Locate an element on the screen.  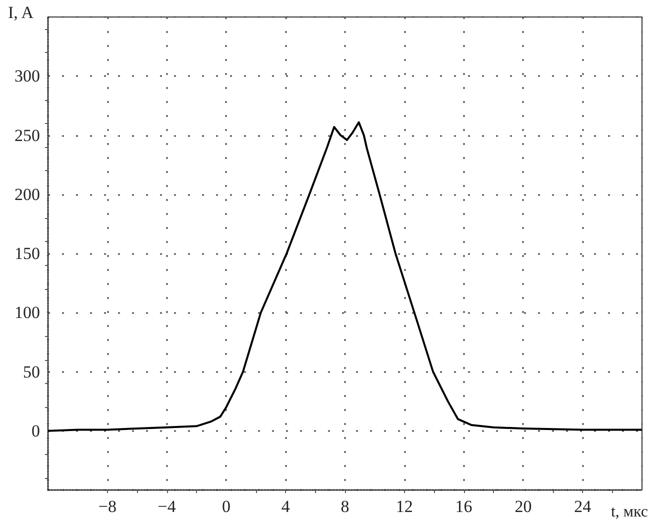
x-tick-label: 0 is located at coordinates (226, 506).